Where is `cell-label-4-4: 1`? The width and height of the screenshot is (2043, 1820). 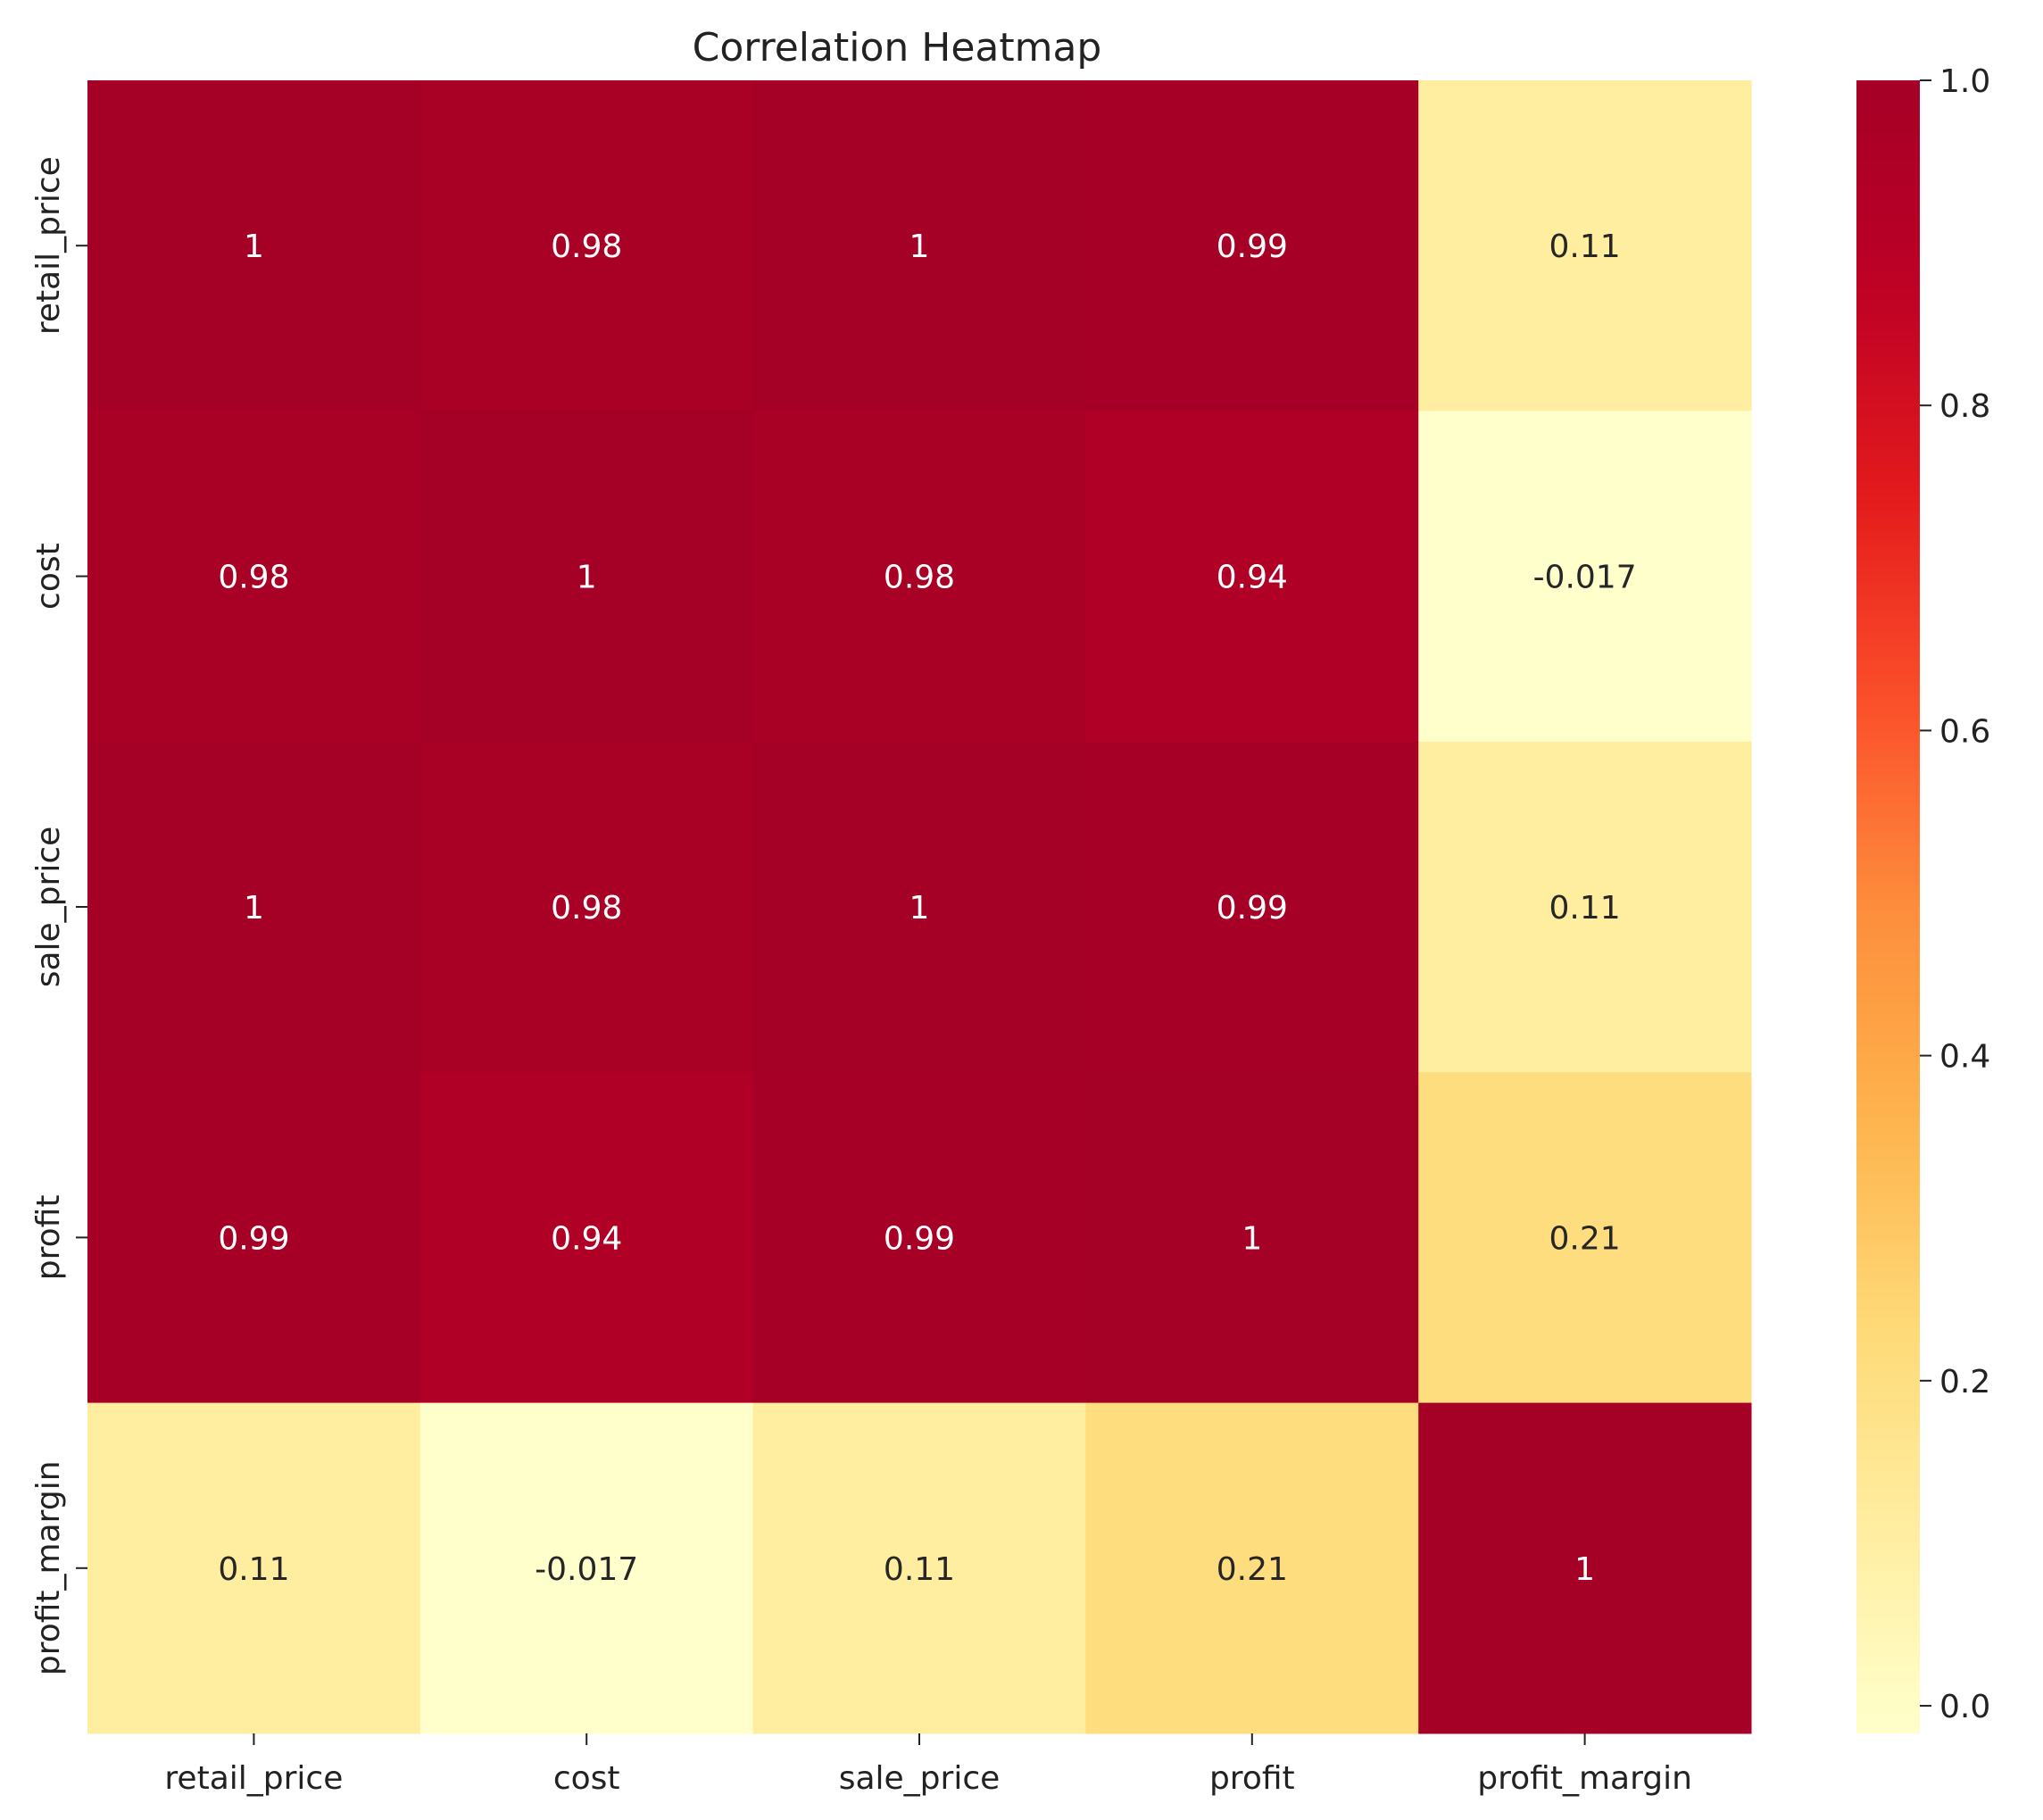 cell-label-4-4: 1 is located at coordinates (1584, 1569).